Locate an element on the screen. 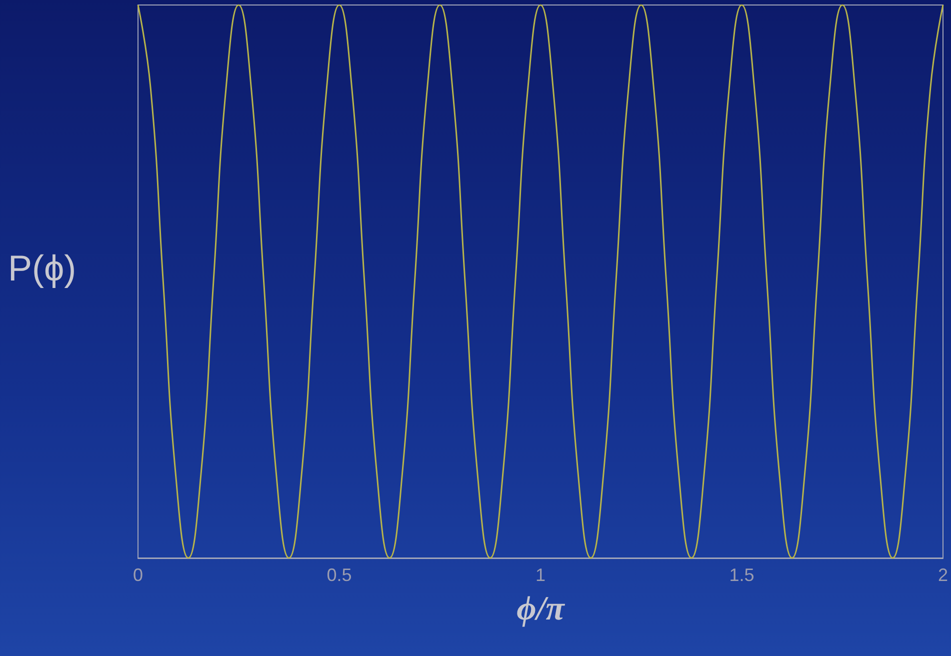  x-tick-label: 2 is located at coordinates (943, 575).